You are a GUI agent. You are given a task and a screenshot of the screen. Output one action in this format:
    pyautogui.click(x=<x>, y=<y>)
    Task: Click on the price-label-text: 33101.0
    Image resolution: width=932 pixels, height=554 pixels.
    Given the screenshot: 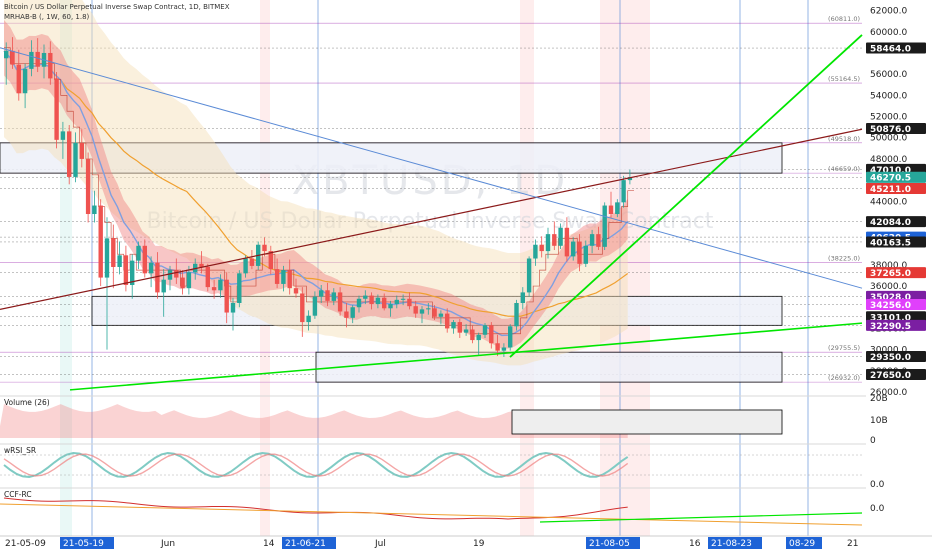 What is the action you would take?
    pyautogui.click(x=890, y=318)
    